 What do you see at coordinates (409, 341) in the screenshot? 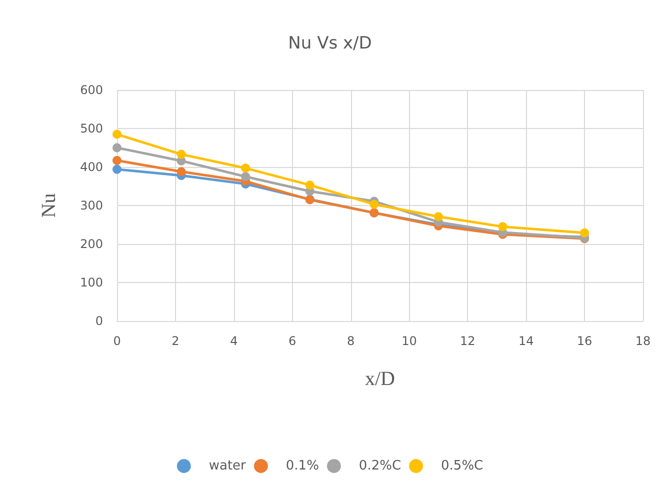
I see `x-tick-label: 10` at bounding box center [409, 341].